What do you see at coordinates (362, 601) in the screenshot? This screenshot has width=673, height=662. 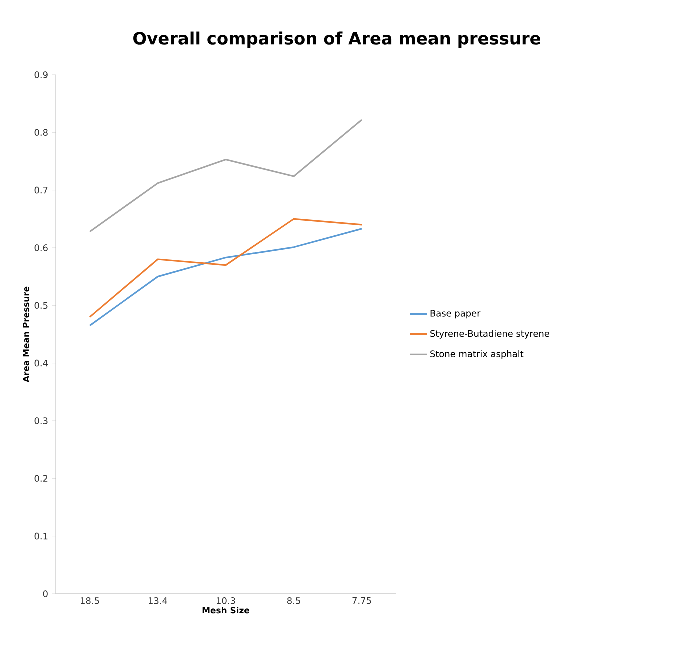 I see `x-tick-label: 7.75` at bounding box center [362, 601].